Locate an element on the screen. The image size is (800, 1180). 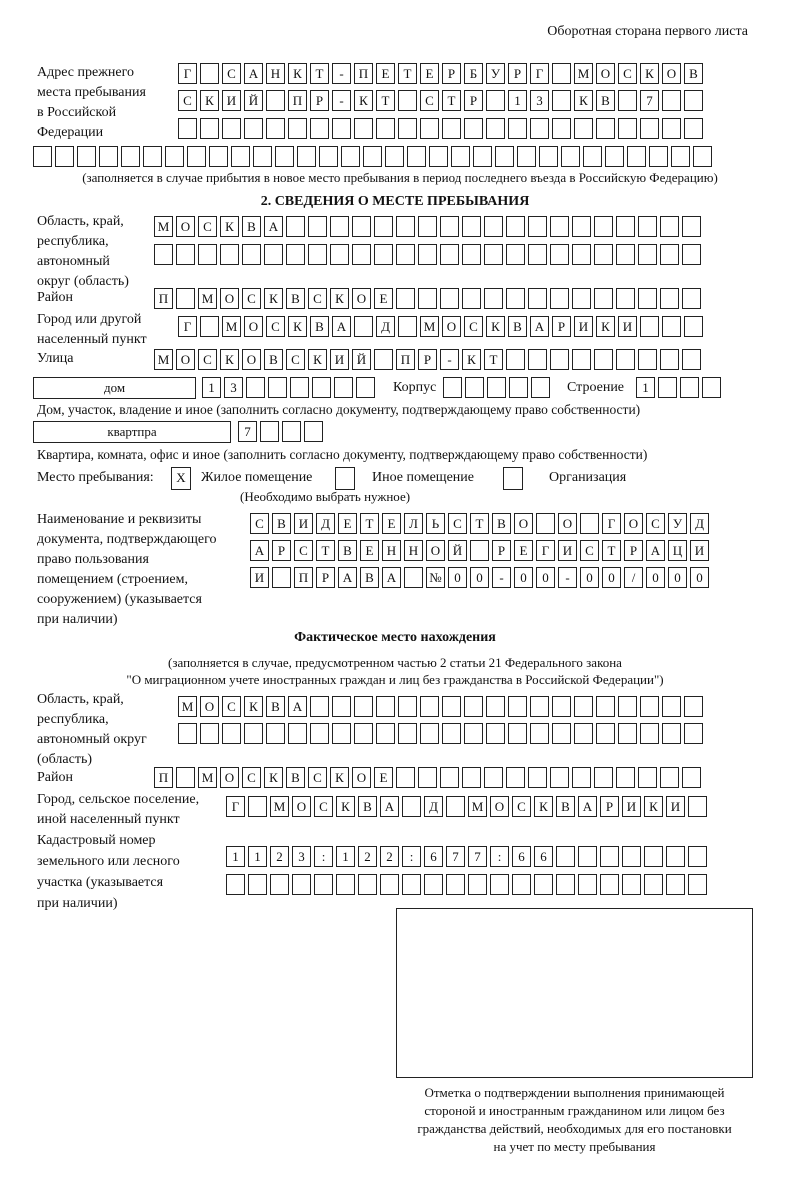
house-type-field: дом is located at coordinates (114, 388).